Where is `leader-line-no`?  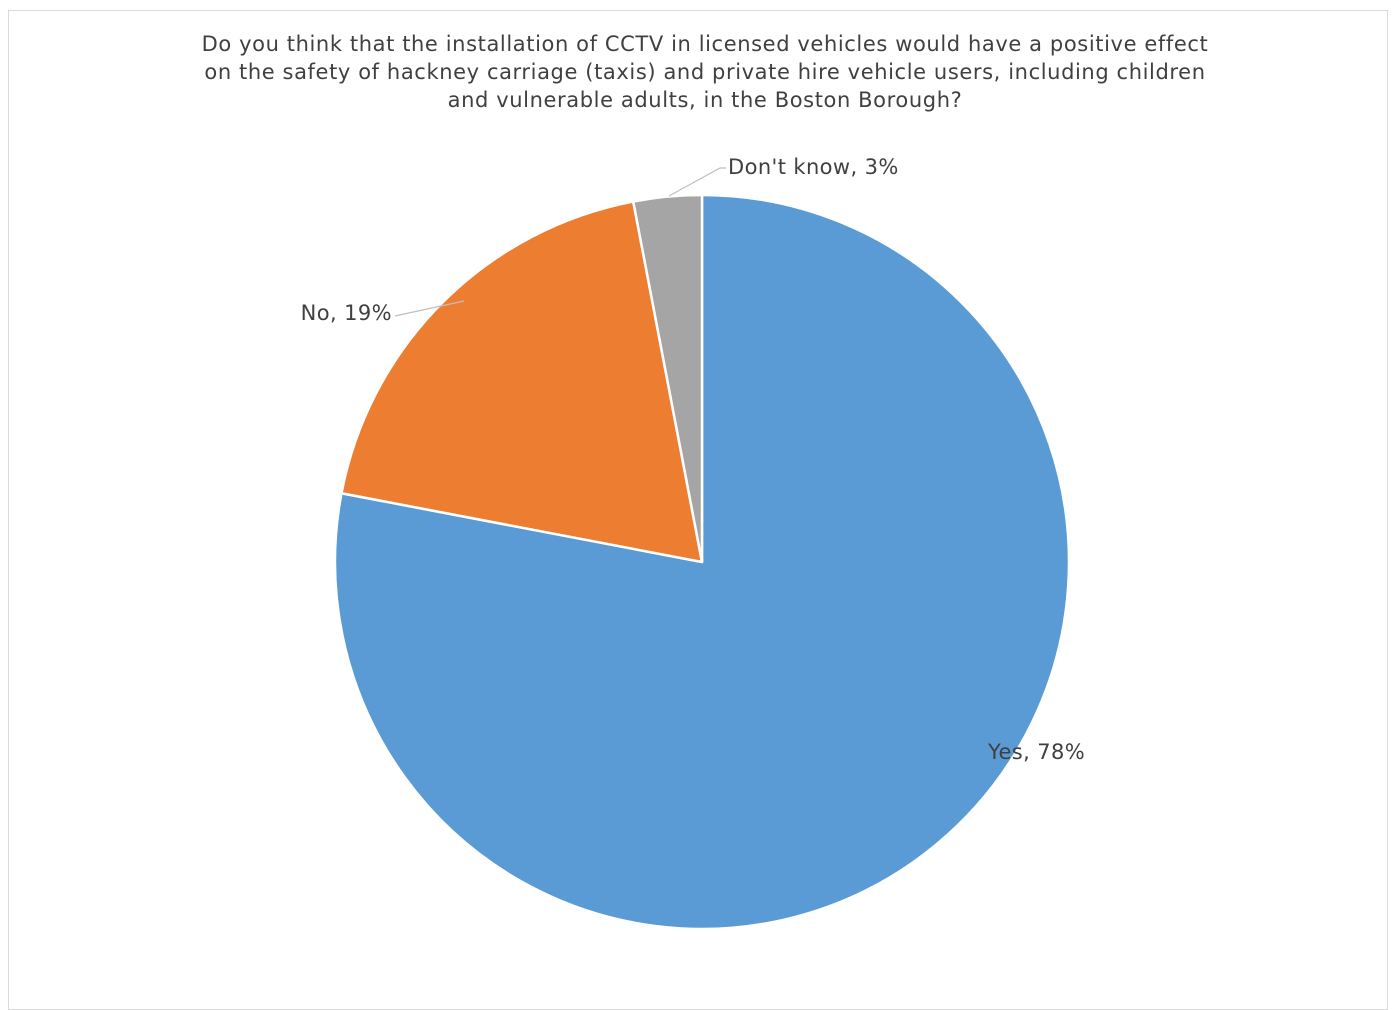
leader-line-no is located at coordinates (429, 308).